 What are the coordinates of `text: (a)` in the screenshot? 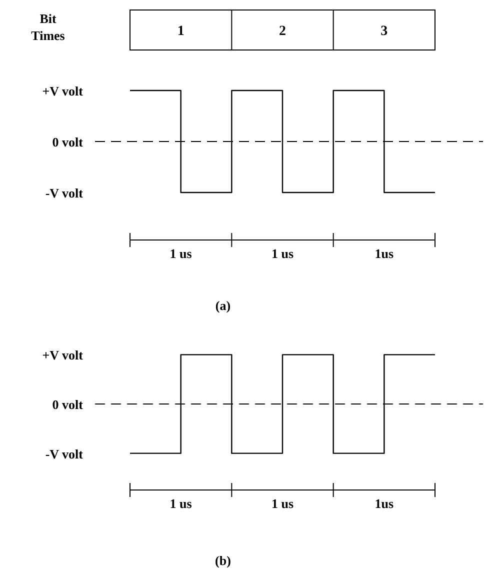 It's located at (223, 305).